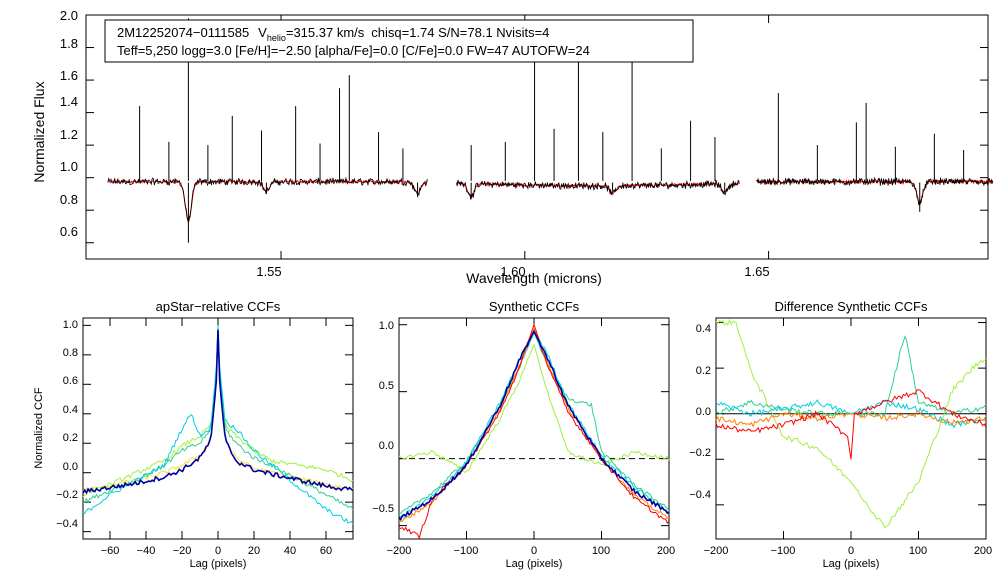  I want to click on difference-y-tick-label: −0.2, so click(700, 453).